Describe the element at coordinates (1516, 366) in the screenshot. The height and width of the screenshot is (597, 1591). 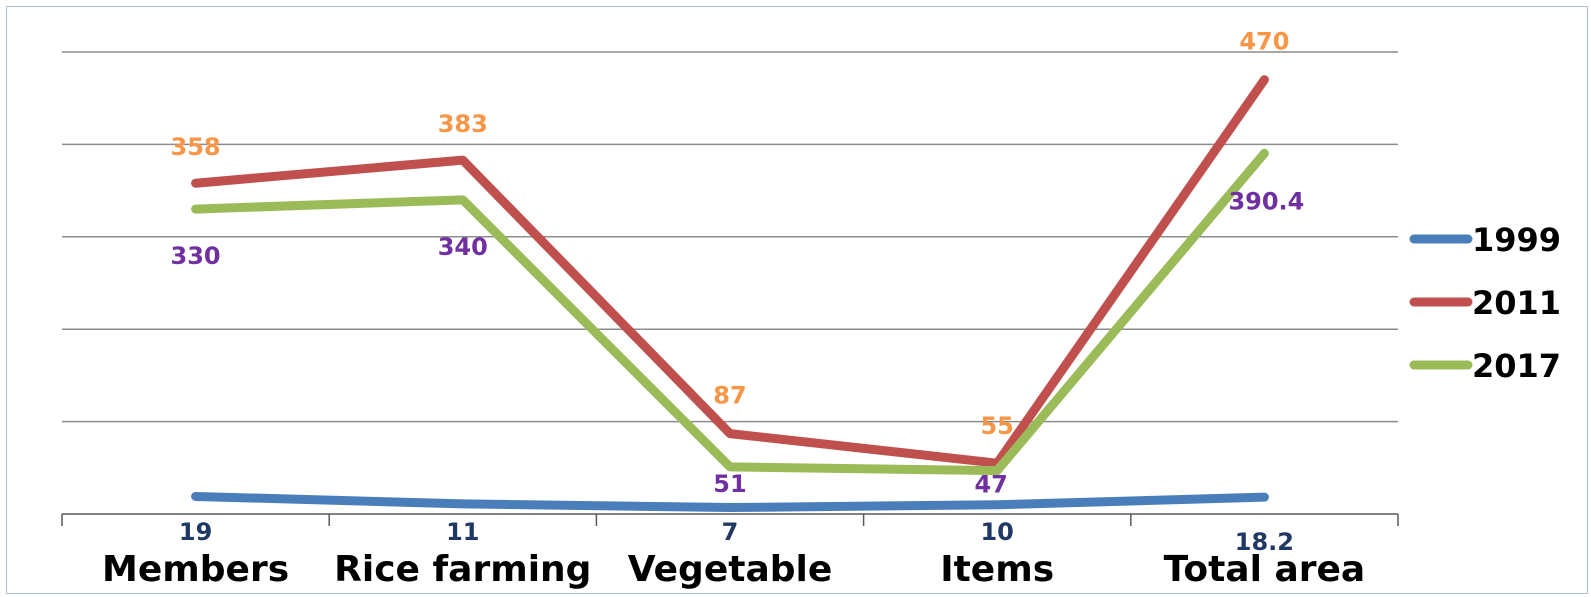
I see `legend-label-2017: 2017` at that location.